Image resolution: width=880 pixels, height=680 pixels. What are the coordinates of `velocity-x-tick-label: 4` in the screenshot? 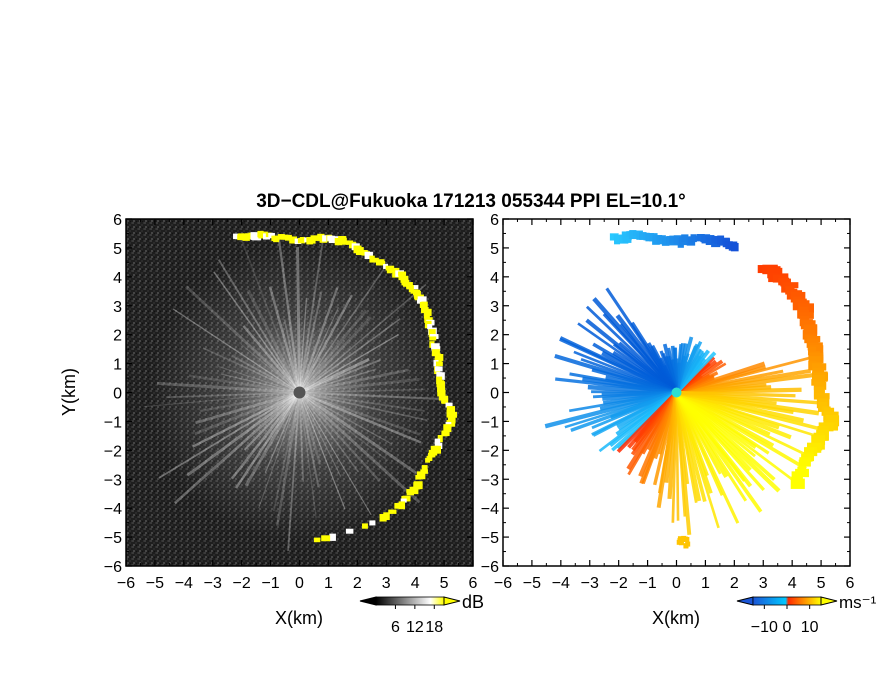 It's located at (792, 583).